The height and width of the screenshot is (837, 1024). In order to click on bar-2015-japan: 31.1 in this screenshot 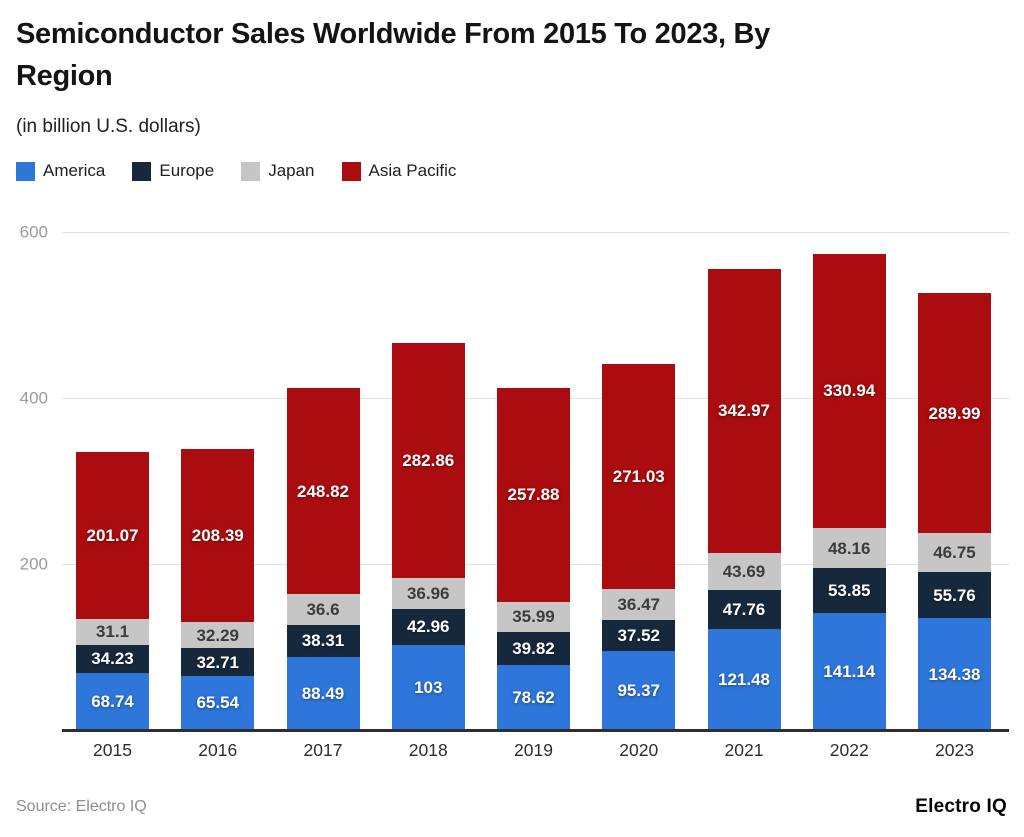, I will do `click(112, 631)`.